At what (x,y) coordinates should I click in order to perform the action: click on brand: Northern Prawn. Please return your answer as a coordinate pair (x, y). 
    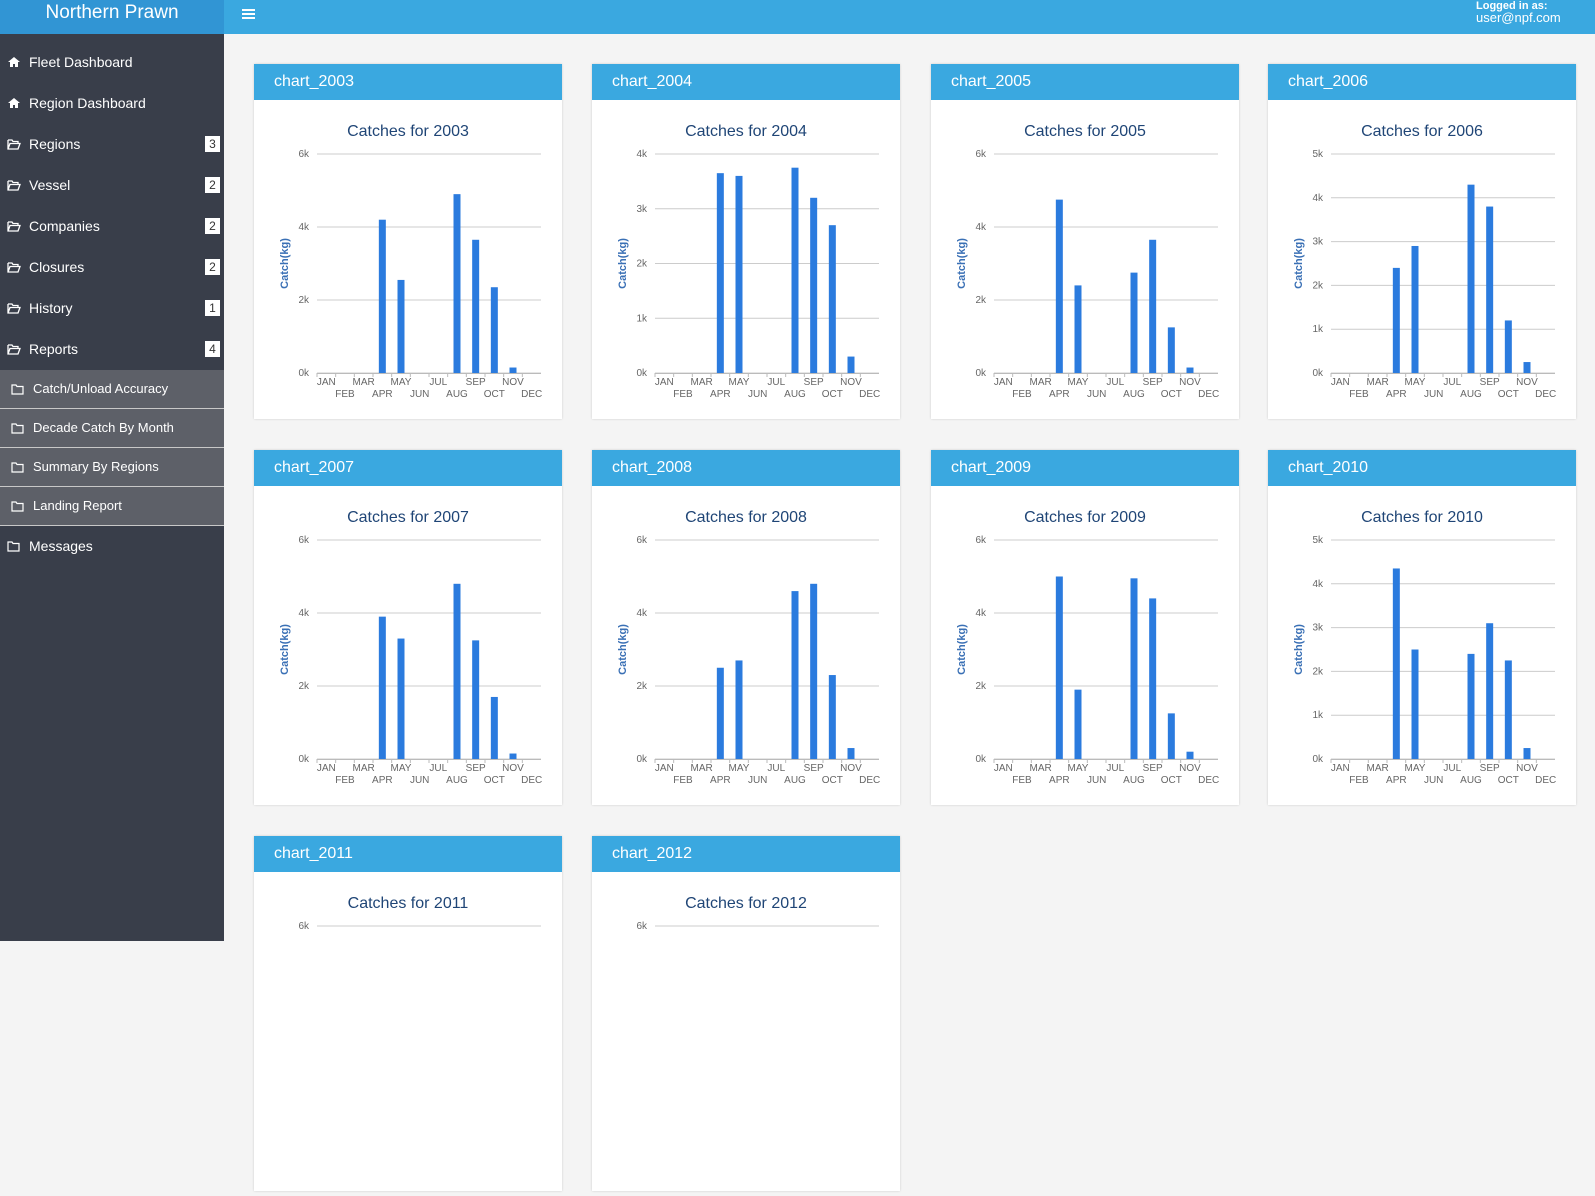
    Looking at the image, I should click on (112, 17).